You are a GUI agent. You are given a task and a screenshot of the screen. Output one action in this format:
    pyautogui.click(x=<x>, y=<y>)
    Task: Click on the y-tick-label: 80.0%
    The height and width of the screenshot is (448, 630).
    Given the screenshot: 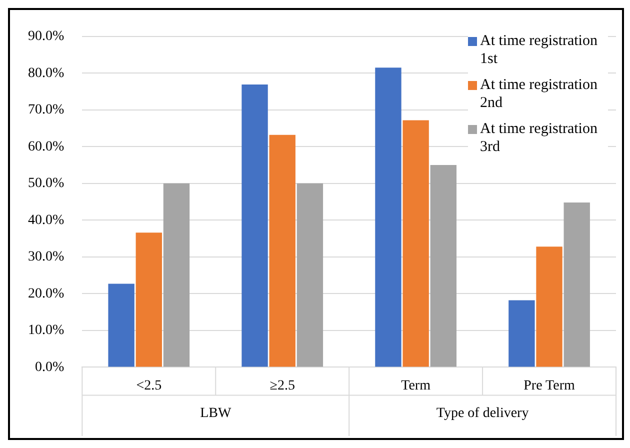 What is the action you would take?
    pyautogui.click(x=46, y=73)
    